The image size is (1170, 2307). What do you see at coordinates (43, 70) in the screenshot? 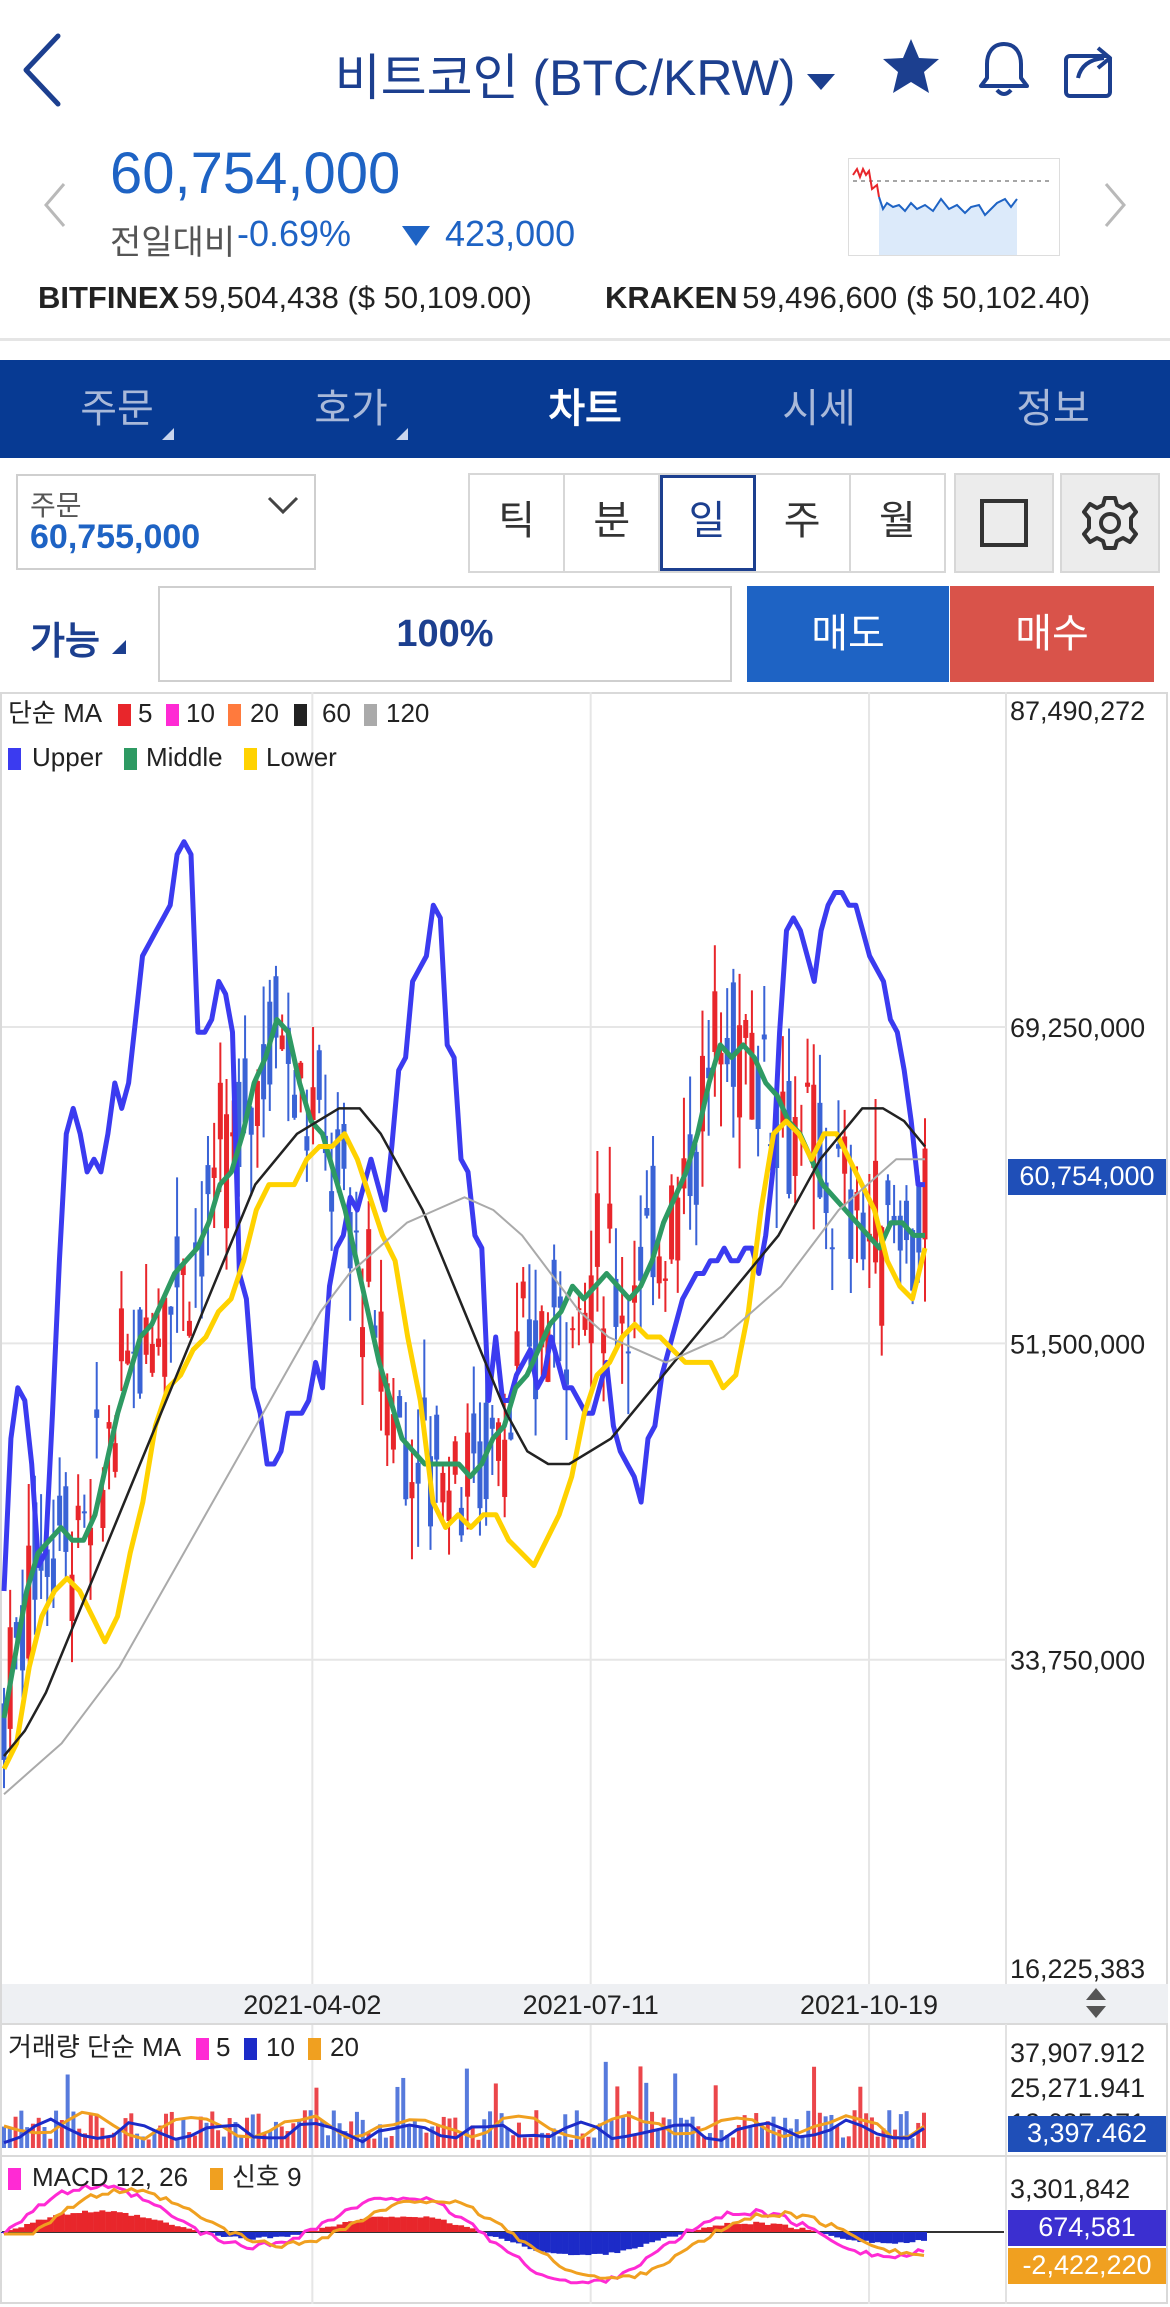
I see `back-icon` at bounding box center [43, 70].